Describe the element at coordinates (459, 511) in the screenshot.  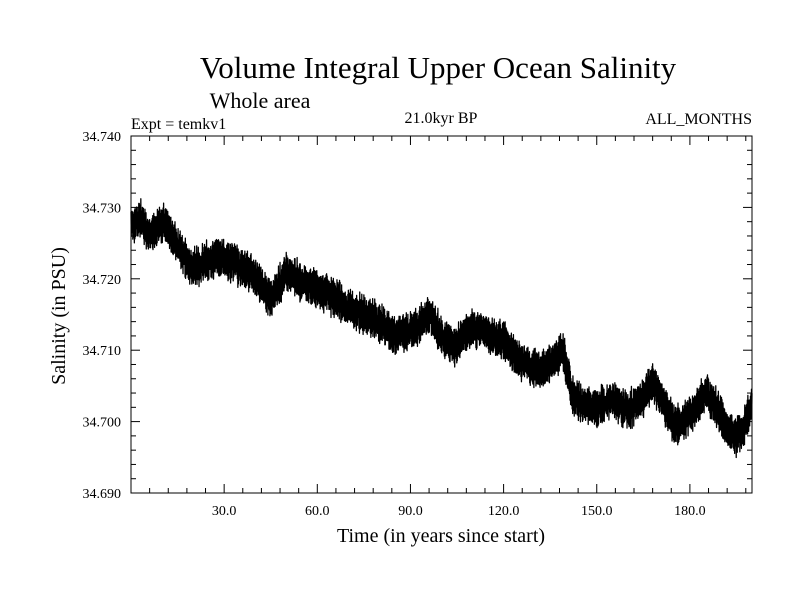
I see `x-tick-labels: 30.0 60.0 90.0 120.0 150.0 180.0` at that location.